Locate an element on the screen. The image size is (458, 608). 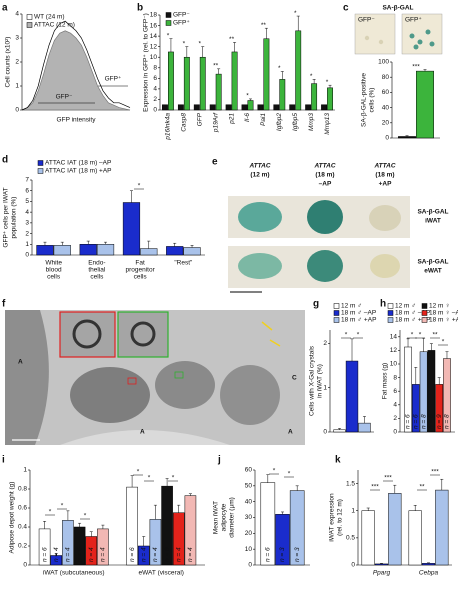
annotation: GFP⁺ is located at coordinates (113, 79).